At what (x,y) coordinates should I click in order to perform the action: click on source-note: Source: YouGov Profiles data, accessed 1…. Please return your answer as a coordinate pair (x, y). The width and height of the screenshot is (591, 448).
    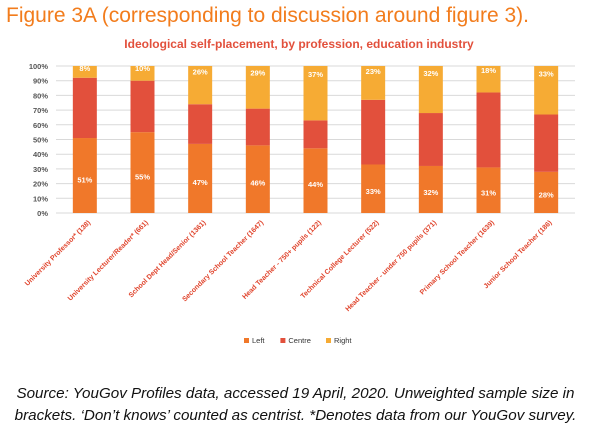
    Looking at the image, I should click on (295, 405).